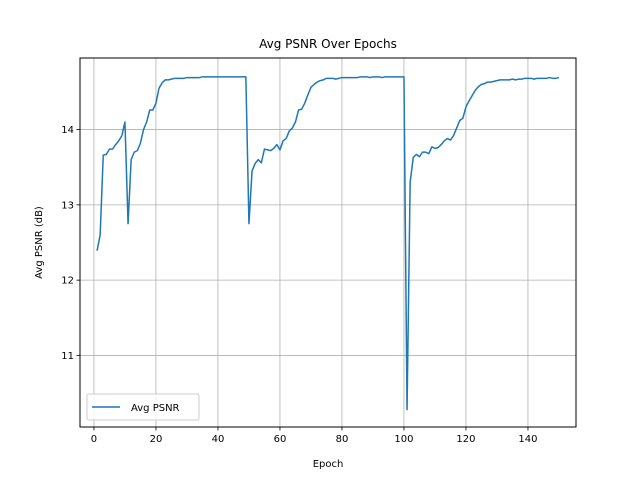 The height and width of the screenshot is (480, 640). Describe the element at coordinates (94, 439) in the screenshot. I see `x-tick-label: 0` at that location.